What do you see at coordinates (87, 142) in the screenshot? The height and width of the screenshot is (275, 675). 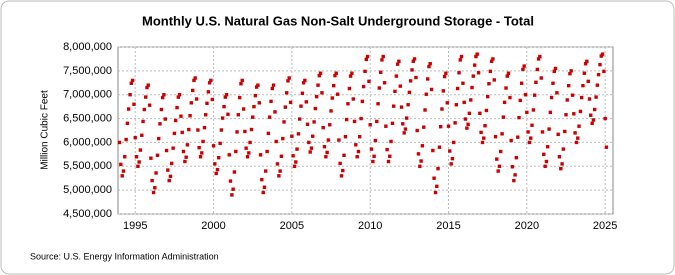 I see `y-tick-label: 6,000,000` at bounding box center [87, 142].